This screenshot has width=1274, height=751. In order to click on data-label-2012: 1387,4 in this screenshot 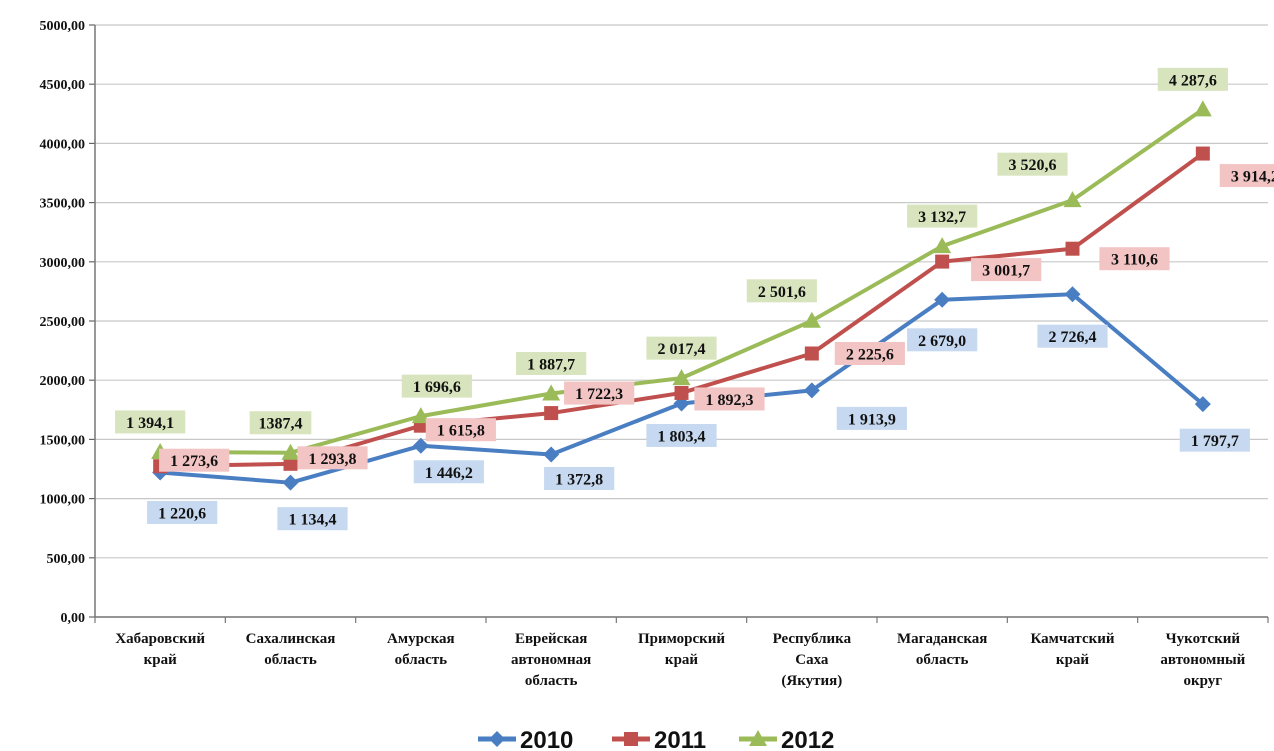, I will do `click(280, 423)`.